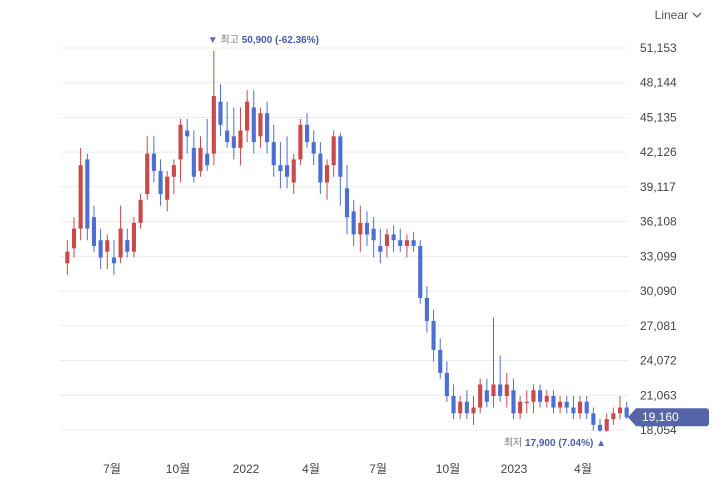 This screenshot has width=720, height=483. I want to click on y-tick-label: 30,090, so click(658, 291).